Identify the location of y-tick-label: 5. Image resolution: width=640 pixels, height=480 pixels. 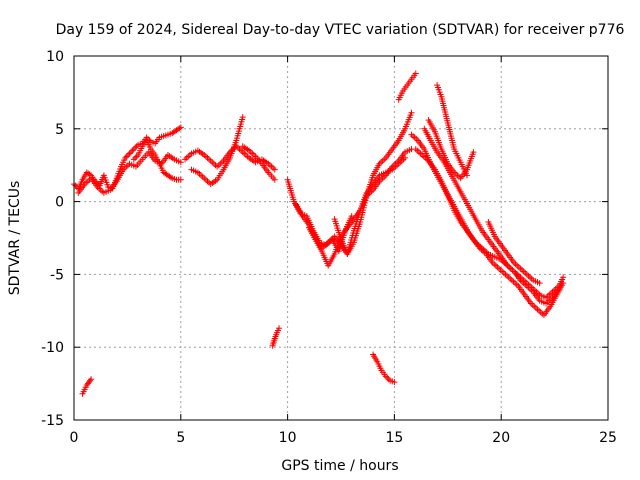
(59, 130).